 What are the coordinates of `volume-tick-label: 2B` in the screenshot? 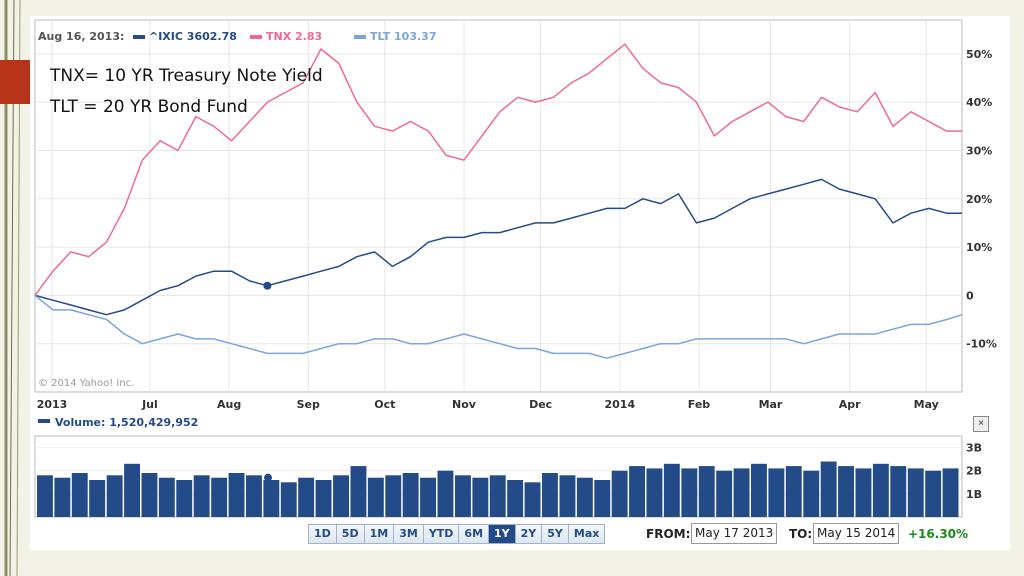 It's located at (974, 471).